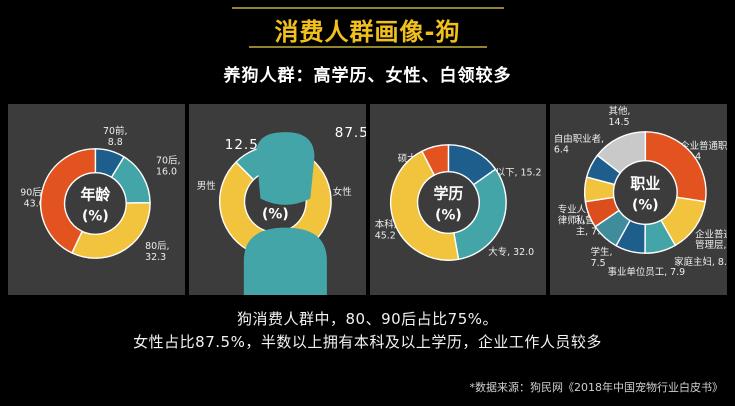 This screenshot has width=735, height=406. Describe the element at coordinates (602, 257) in the screenshot. I see `slice-label: 学生, 7.5` at that location.